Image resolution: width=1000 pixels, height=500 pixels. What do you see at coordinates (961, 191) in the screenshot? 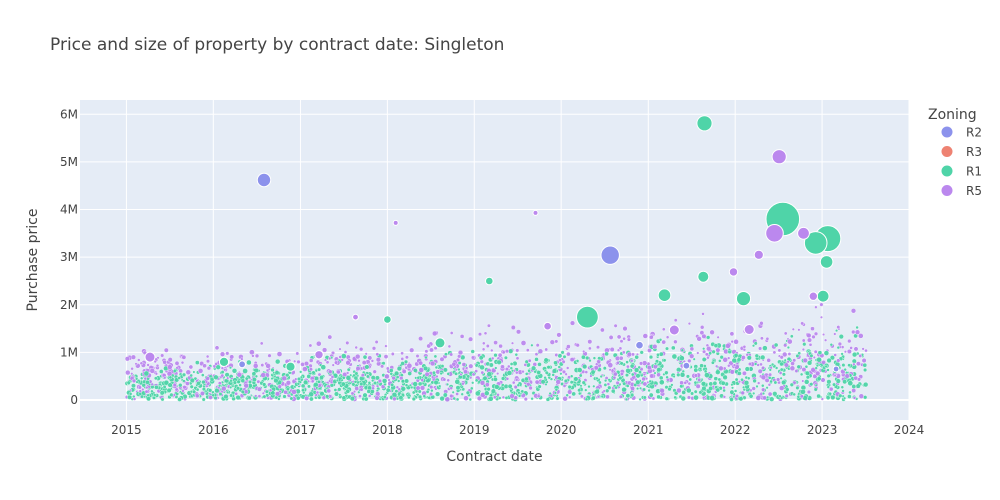
I see `legend-item-r5: R5` at bounding box center [961, 191].